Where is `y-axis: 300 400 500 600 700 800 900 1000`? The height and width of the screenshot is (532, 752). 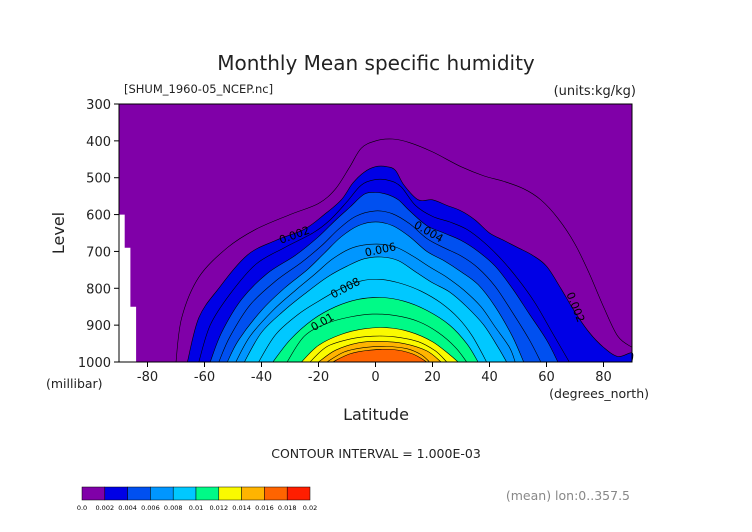
y-axis: 300 400 500 600 700 800 900 1000 is located at coordinates (98, 234).